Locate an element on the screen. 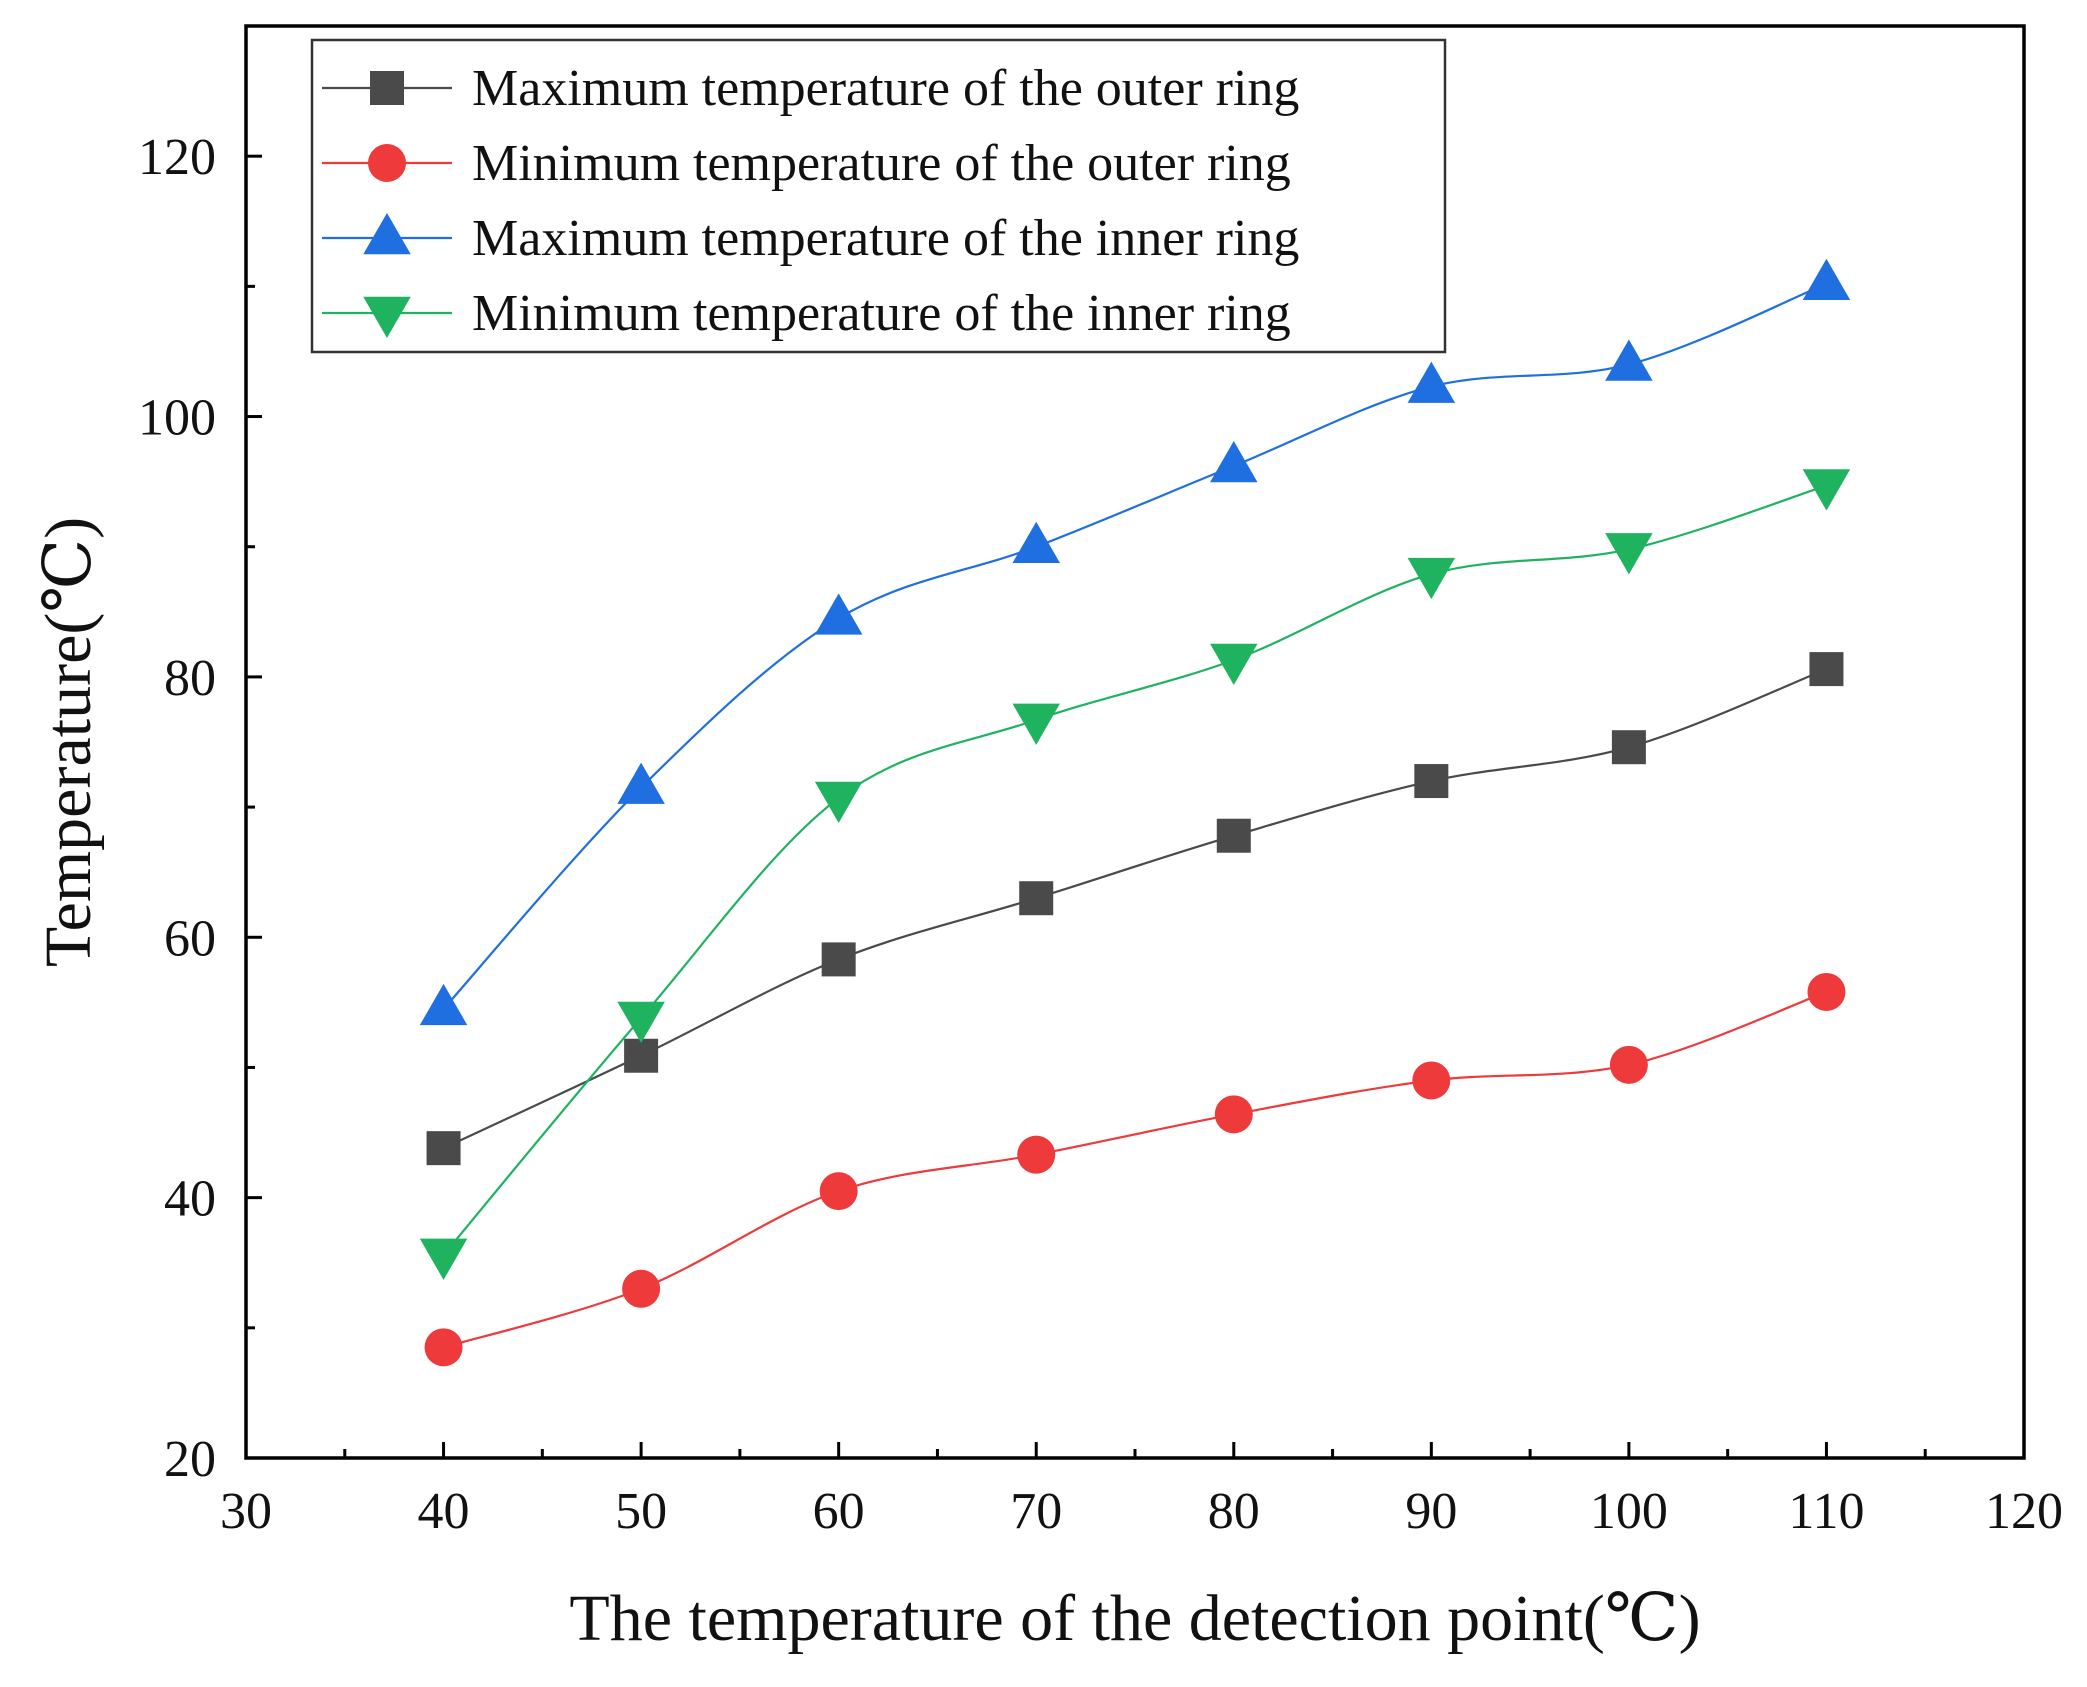 Image resolution: width=2087 pixels, height=1687 pixels. legend-label: Minimum temperature of the inner ring is located at coordinates (881, 313).